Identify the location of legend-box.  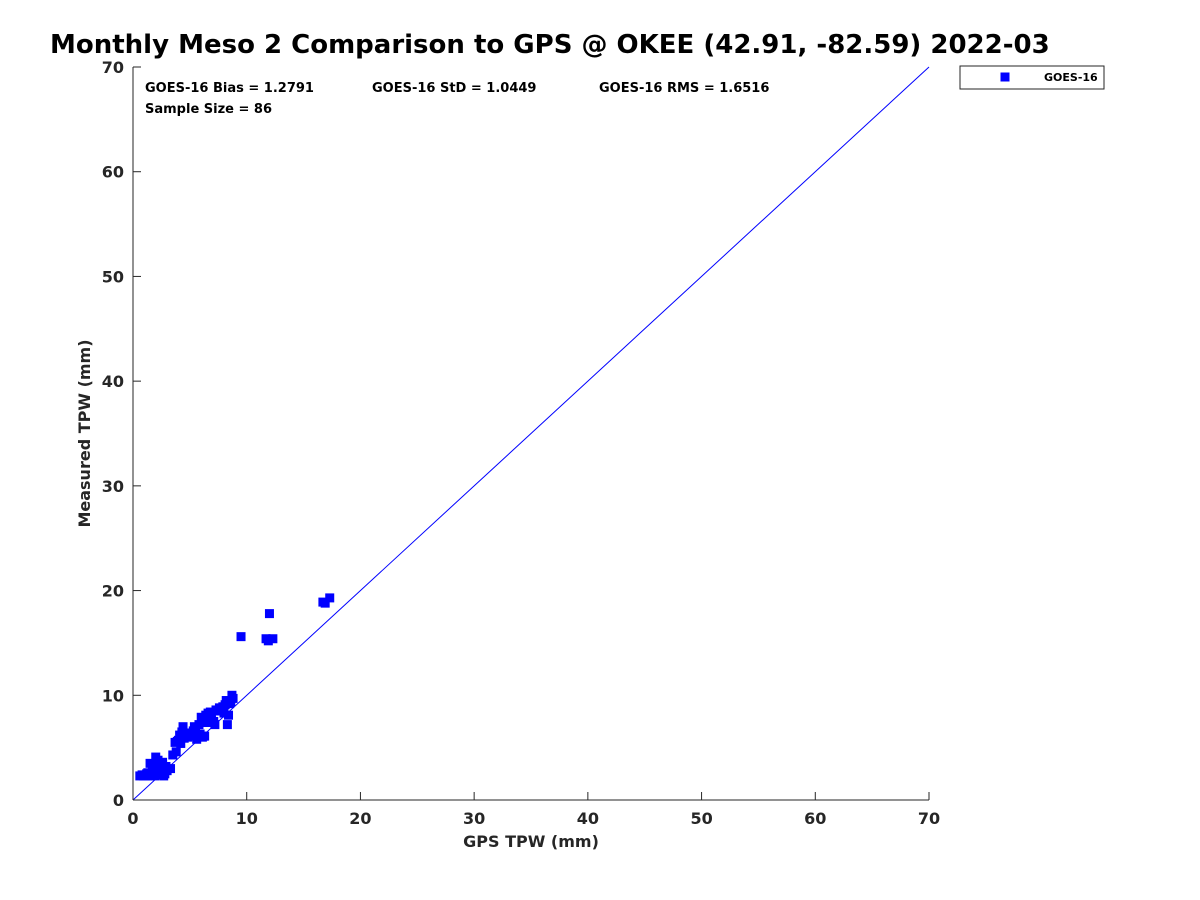
(1032, 77).